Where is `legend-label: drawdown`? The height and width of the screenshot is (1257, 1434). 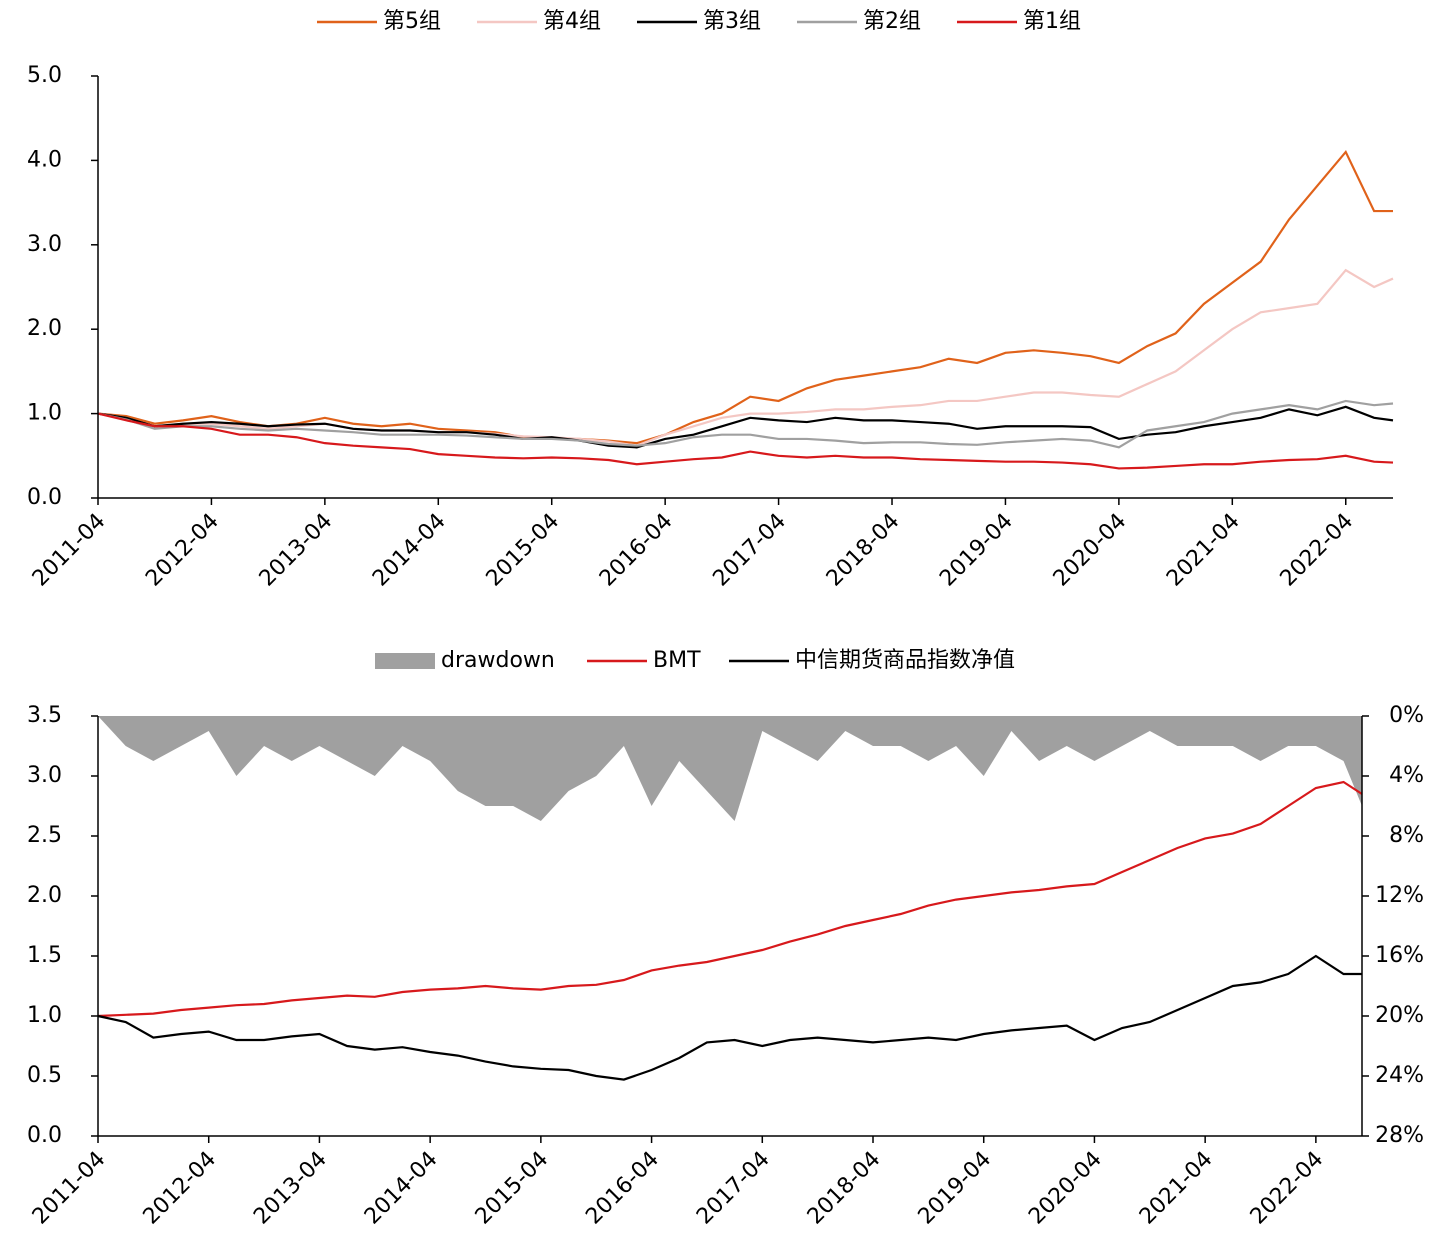 legend-label: drawdown is located at coordinates (498, 660).